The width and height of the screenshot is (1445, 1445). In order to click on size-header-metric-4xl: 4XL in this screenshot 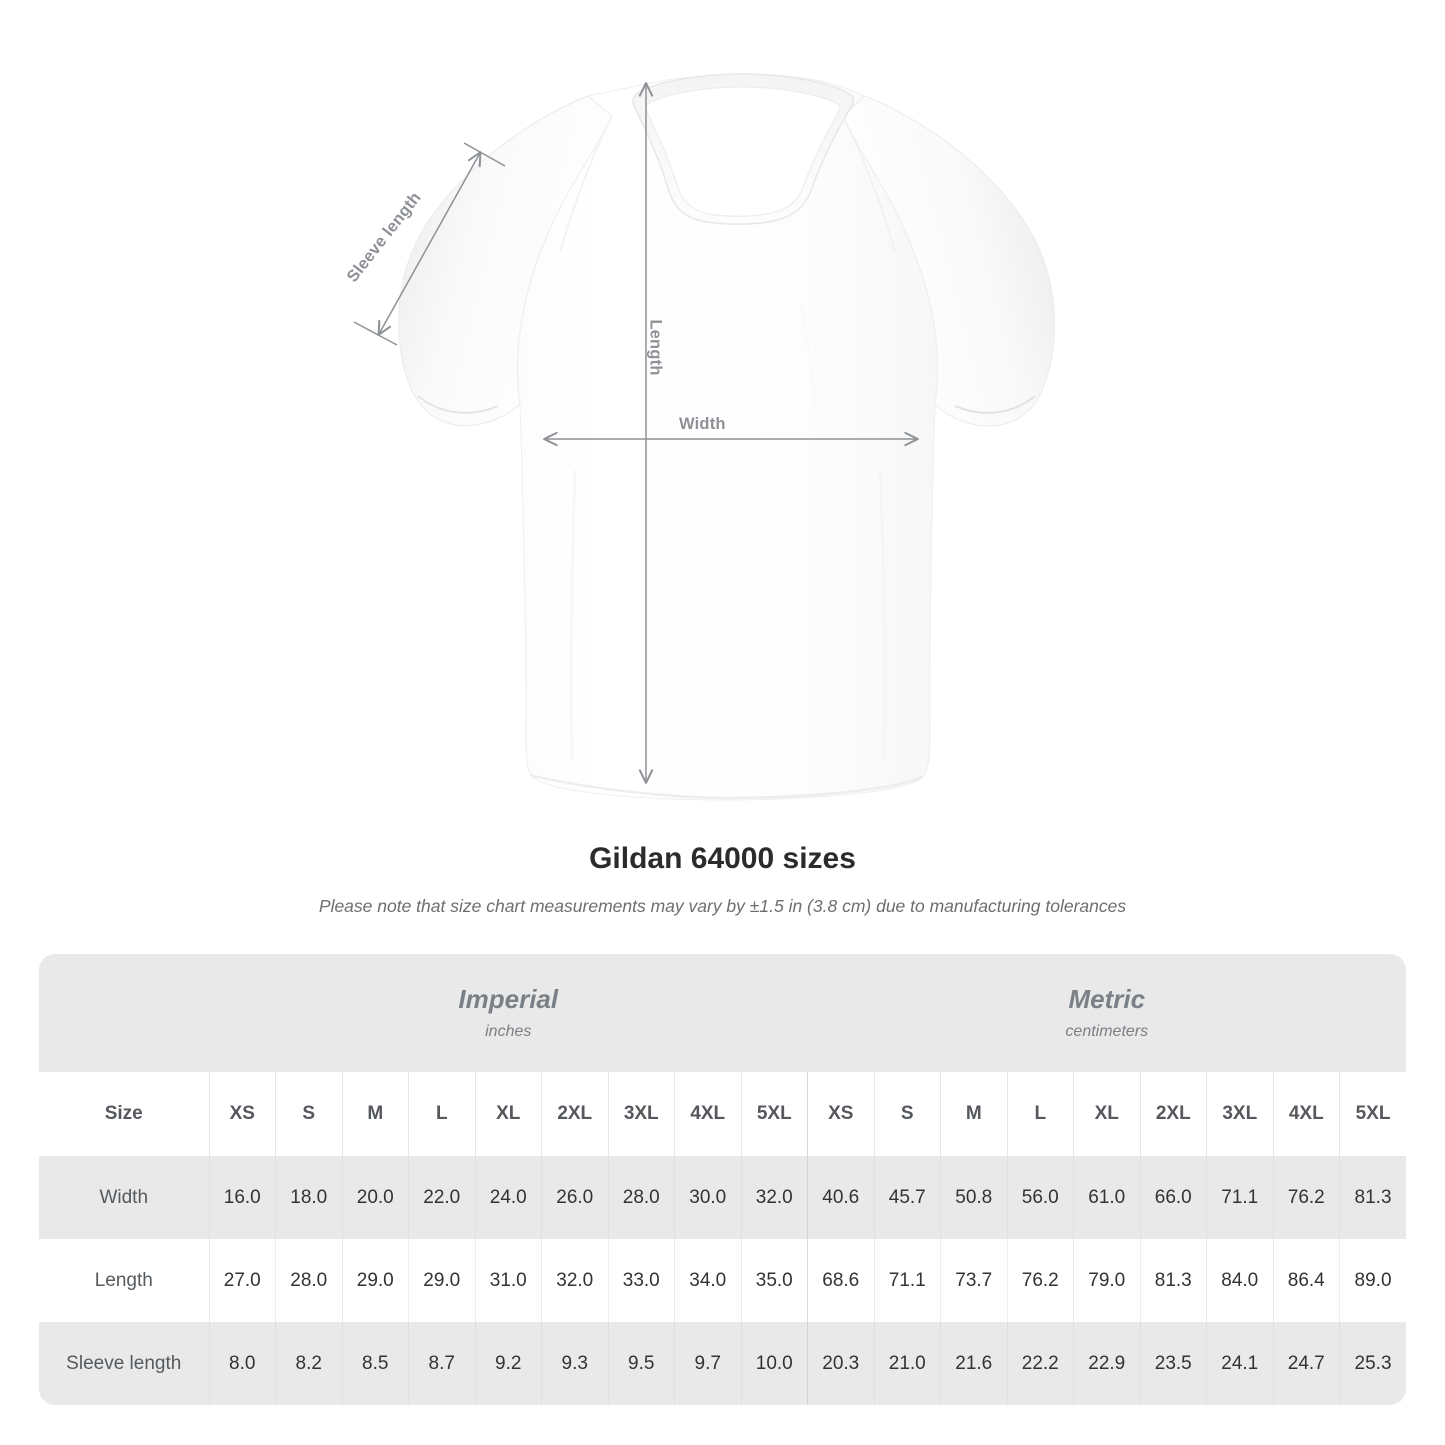, I will do `click(1306, 1114)`.